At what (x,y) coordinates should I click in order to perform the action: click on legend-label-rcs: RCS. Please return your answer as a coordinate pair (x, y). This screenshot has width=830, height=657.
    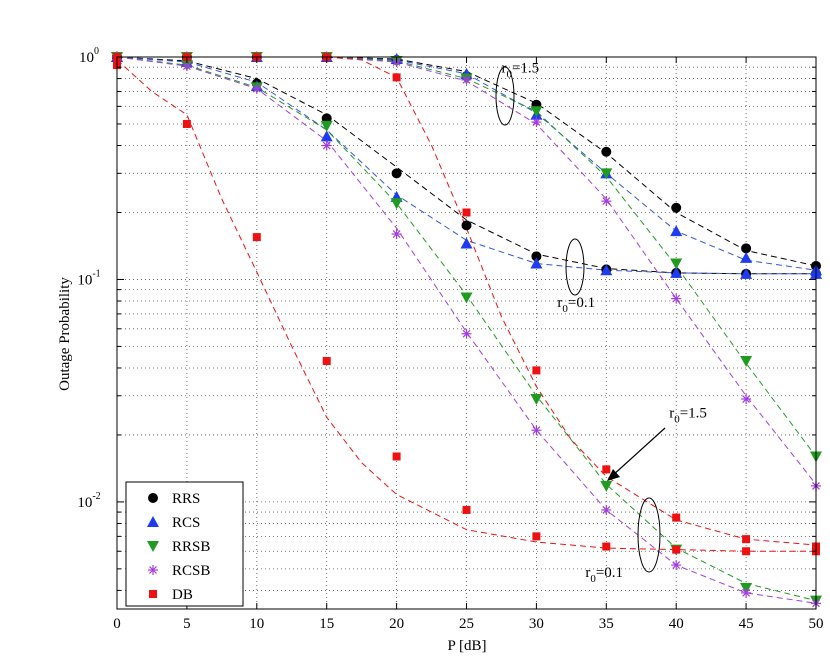
    Looking at the image, I should click on (186, 523).